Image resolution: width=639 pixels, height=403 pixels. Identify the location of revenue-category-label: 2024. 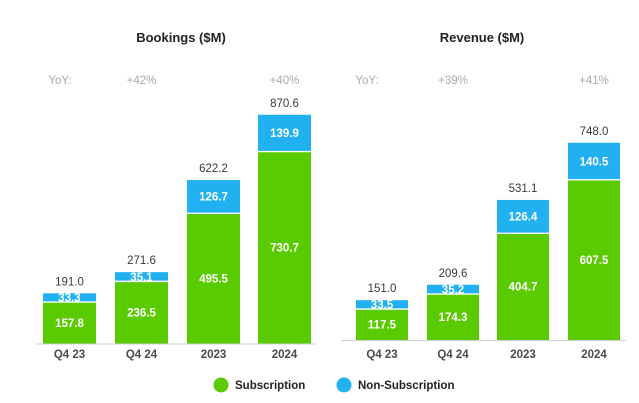
(594, 355).